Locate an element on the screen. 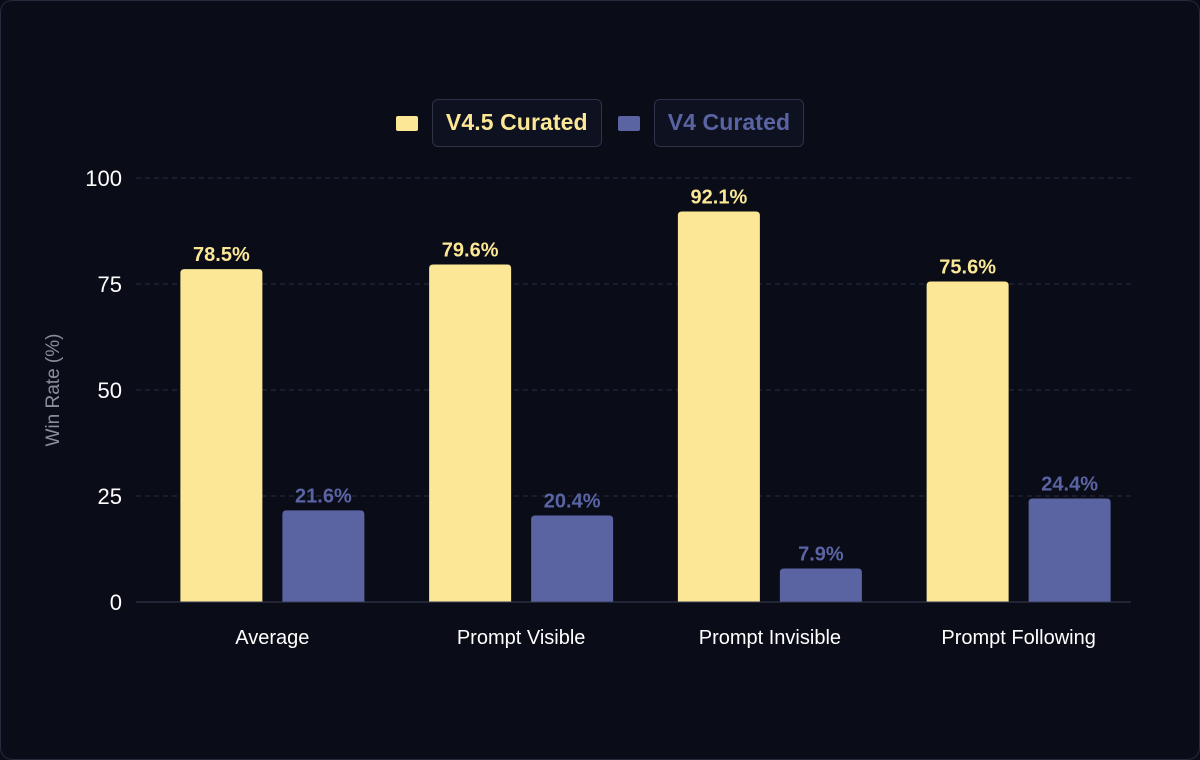  value-label-prompt-visible-v4: 20.4% is located at coordinates (572, 502).